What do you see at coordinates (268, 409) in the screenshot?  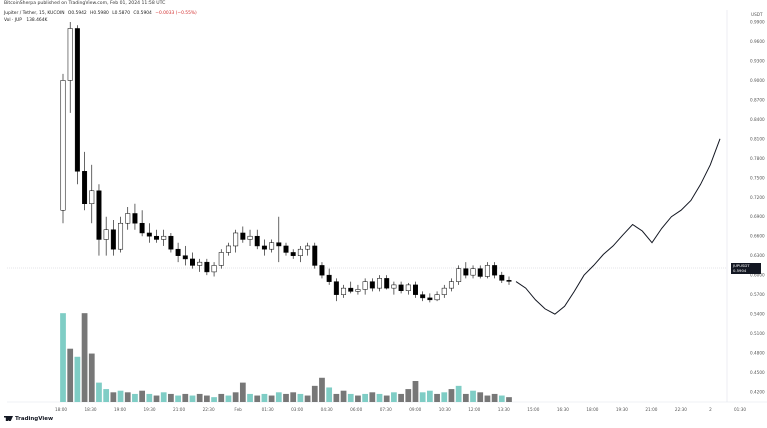 I see `time-tick-label: 01:30` at bounding box center [268, 409].